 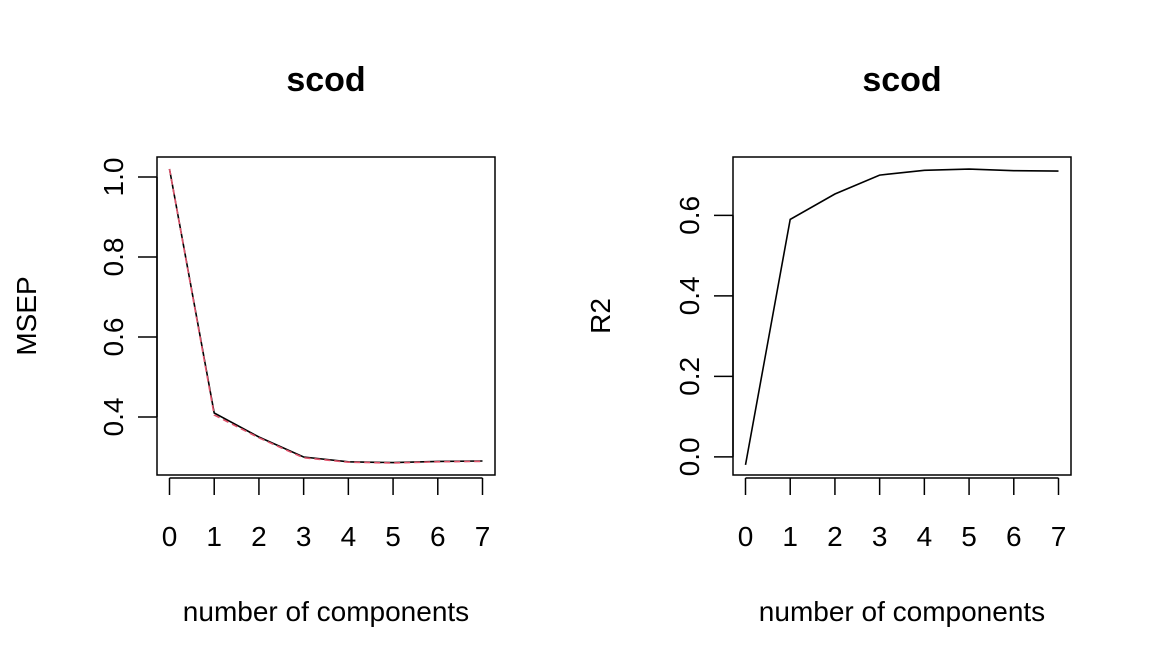 I want to click on y-tick-label: 0.8, so click(x=113, y=257).